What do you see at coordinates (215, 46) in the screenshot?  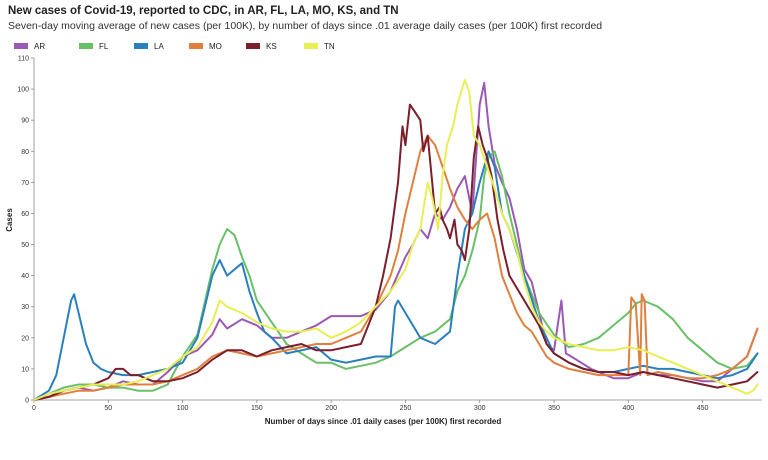 I see `legend-label-mo: MO` at bounding box center [215, 46].